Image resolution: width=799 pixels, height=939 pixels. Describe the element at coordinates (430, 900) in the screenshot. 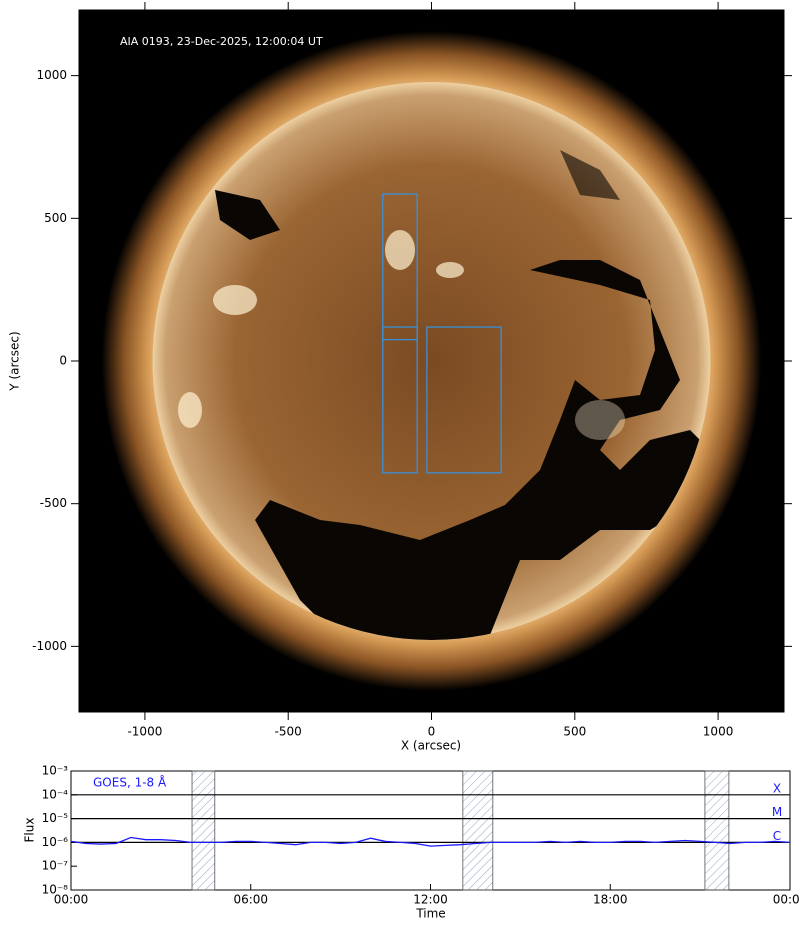

I see `x-tick-label: 12:00` at that location.